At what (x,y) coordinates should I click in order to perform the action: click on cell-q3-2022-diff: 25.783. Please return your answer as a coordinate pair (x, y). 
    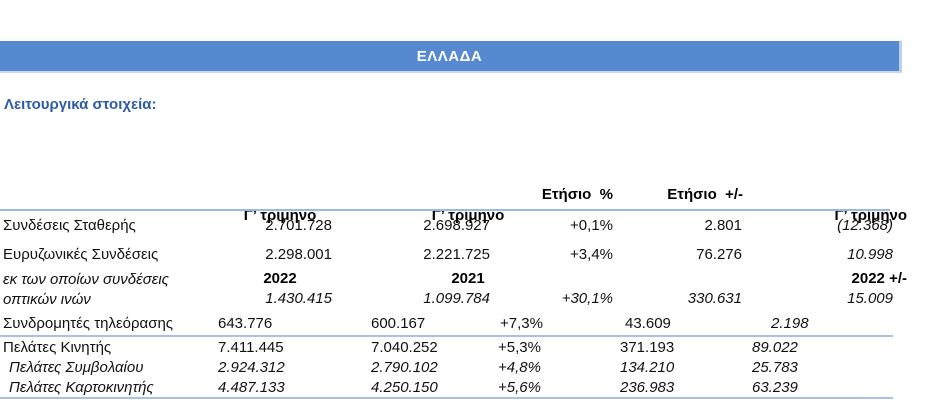
    Looking at the image, I should click on (775, 367).